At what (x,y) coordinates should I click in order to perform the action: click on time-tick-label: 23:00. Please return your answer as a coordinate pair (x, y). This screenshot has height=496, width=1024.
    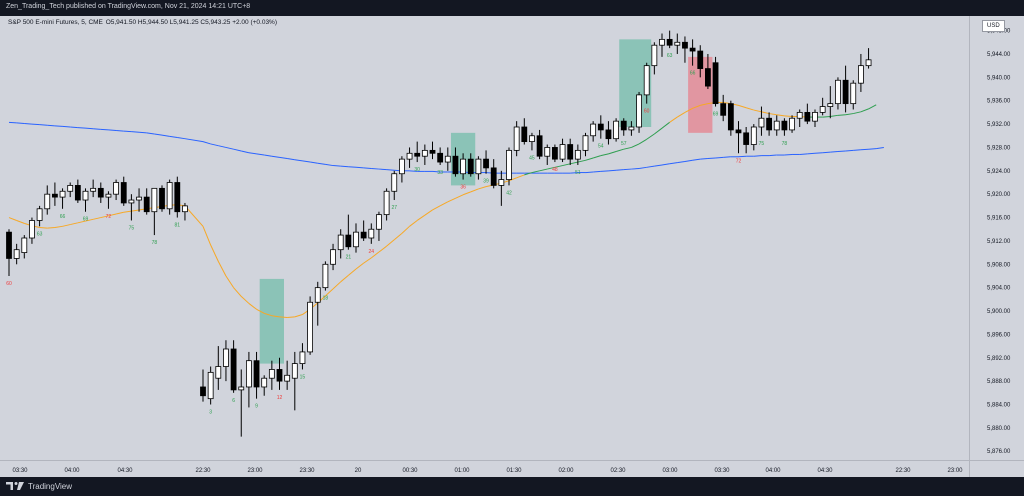
    Looking at the image, I should click on (255, 471).